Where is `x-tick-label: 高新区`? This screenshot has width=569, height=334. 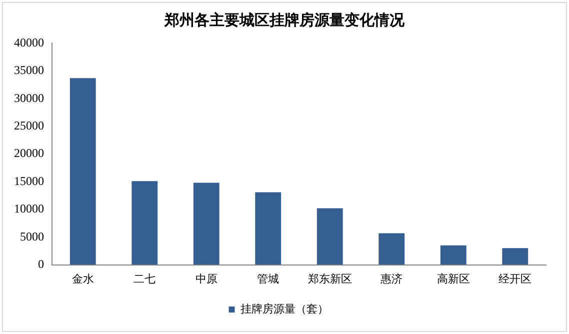
x-tick-label: 高新区 is located at coordinates (453, 279).